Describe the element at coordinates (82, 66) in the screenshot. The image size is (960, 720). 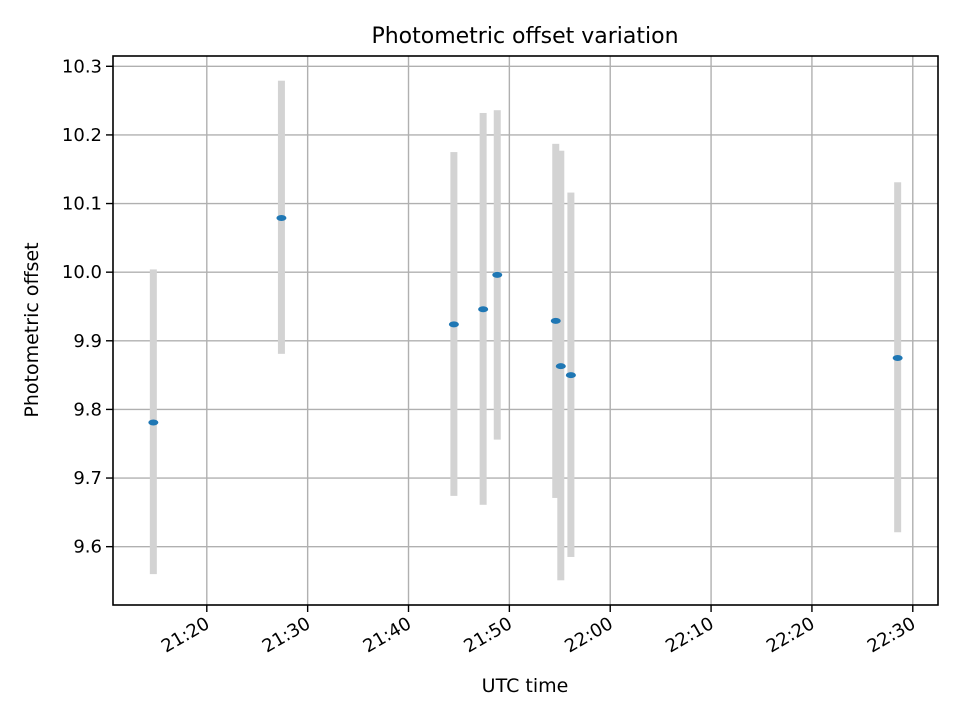
I see `y-tick-label: 10.3` at that location.